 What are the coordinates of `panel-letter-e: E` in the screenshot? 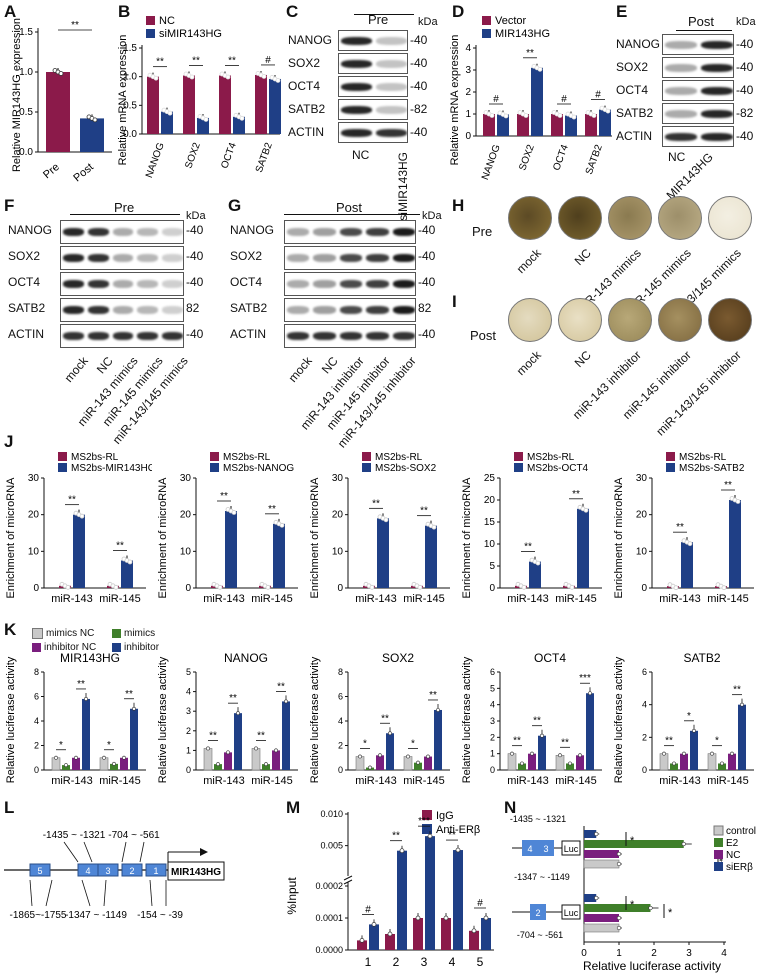 It's located at (622, 11).